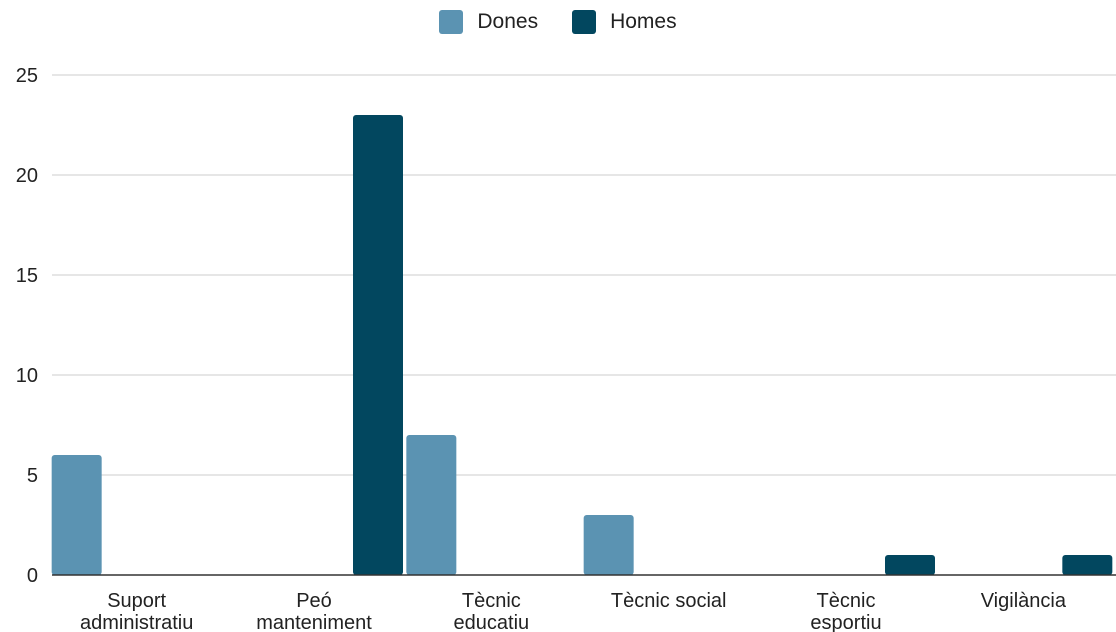 The height and width of the screenshot is (632, 1116). I want to click on x-tick-label: Tècnic social, so click(669, 601).